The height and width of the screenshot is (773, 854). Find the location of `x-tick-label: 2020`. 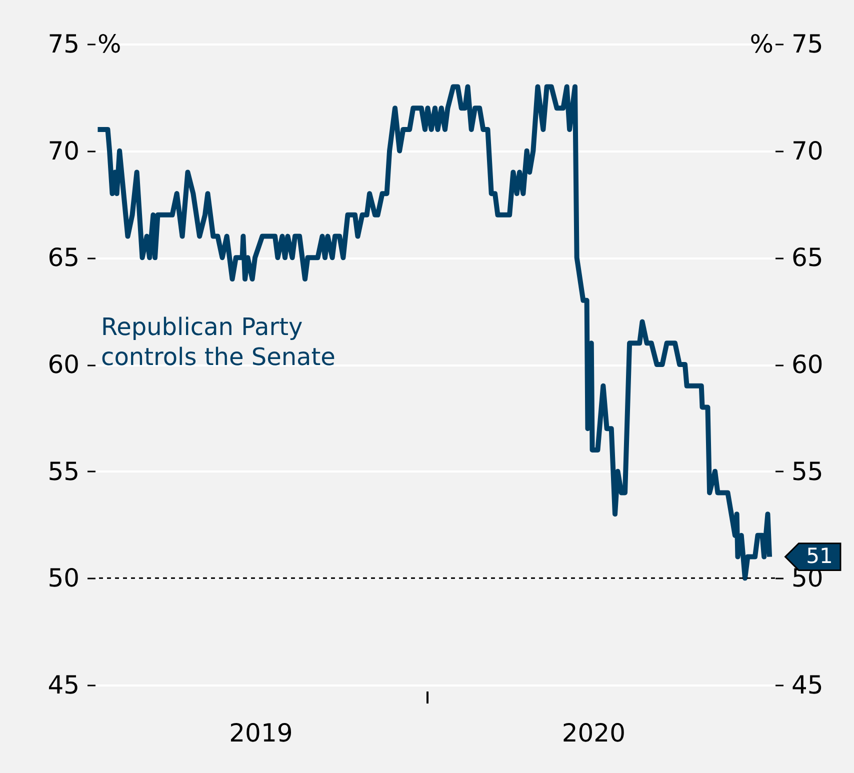

x-tick-label: 2020 is located at coordinates (594, 733).